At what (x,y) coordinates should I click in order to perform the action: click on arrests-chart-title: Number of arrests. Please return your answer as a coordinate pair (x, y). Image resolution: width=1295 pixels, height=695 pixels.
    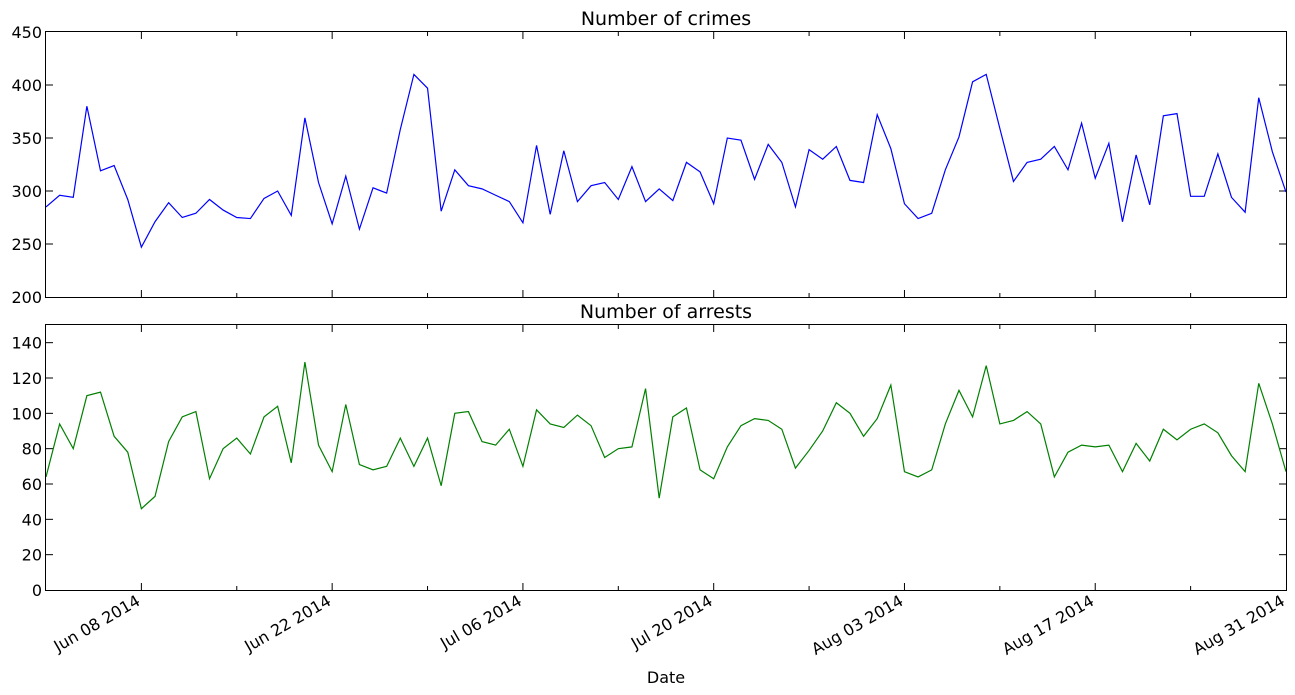
    Looking at the image, I should click on (666, 312).